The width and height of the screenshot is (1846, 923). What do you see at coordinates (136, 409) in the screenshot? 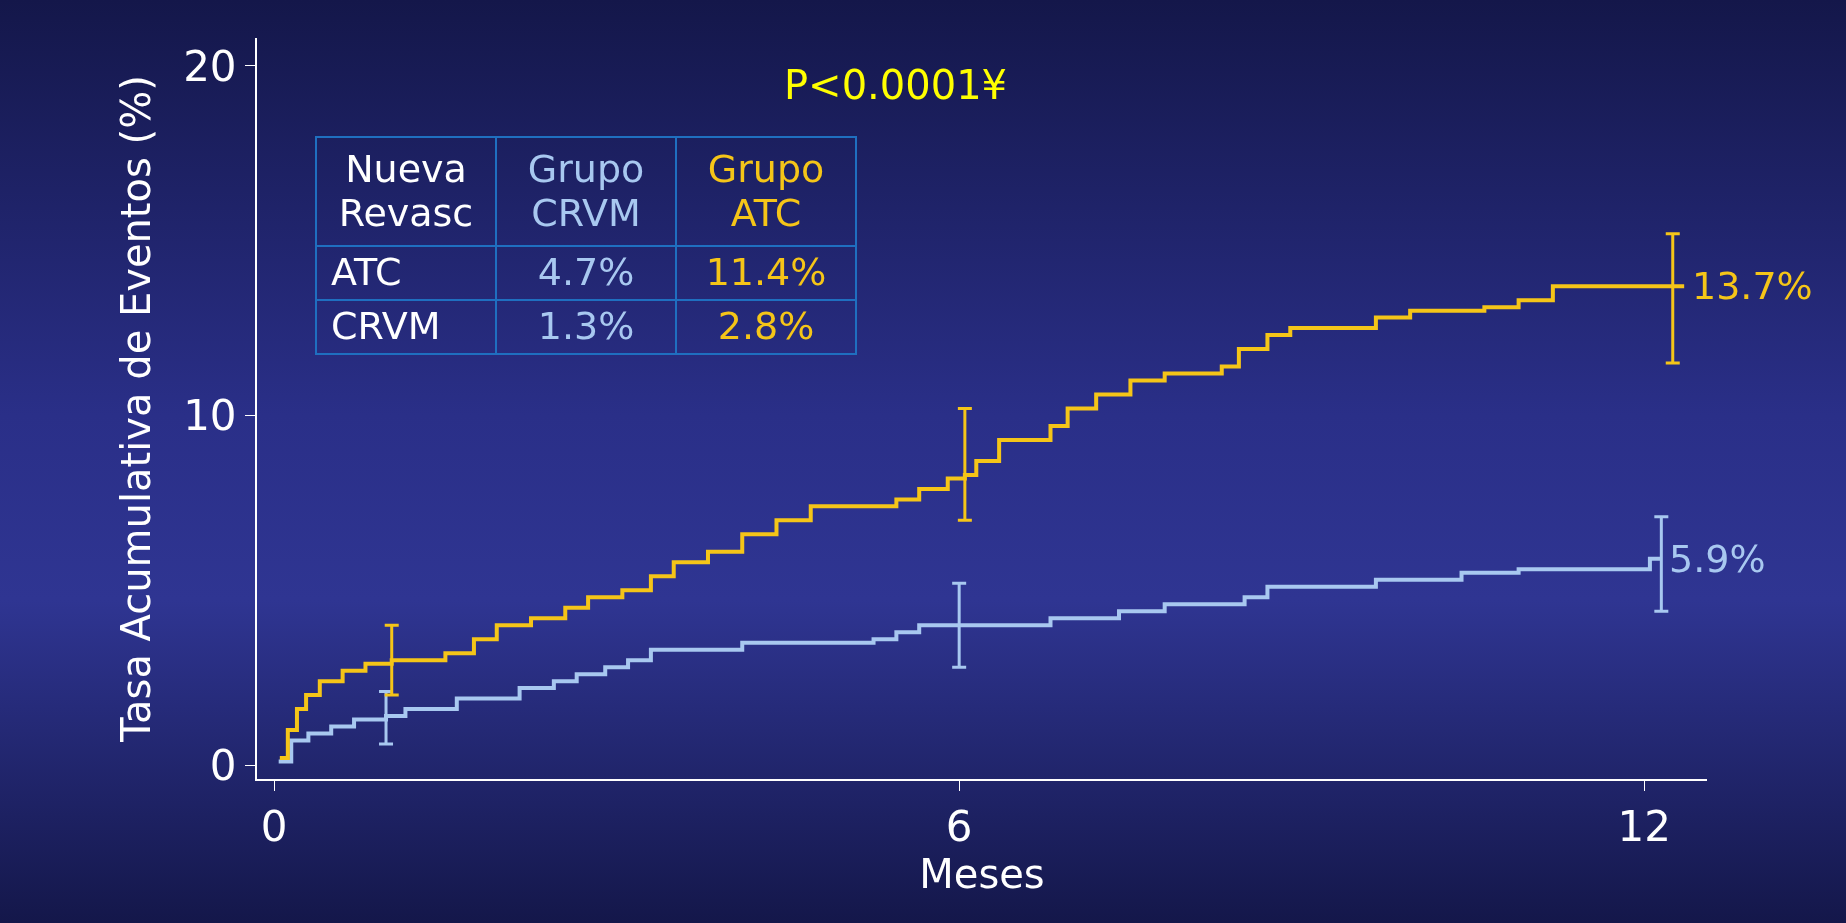
I see `y-axis-title: Tasa Acumulativa de Eventos (%)` at bounding box center [136, 409].